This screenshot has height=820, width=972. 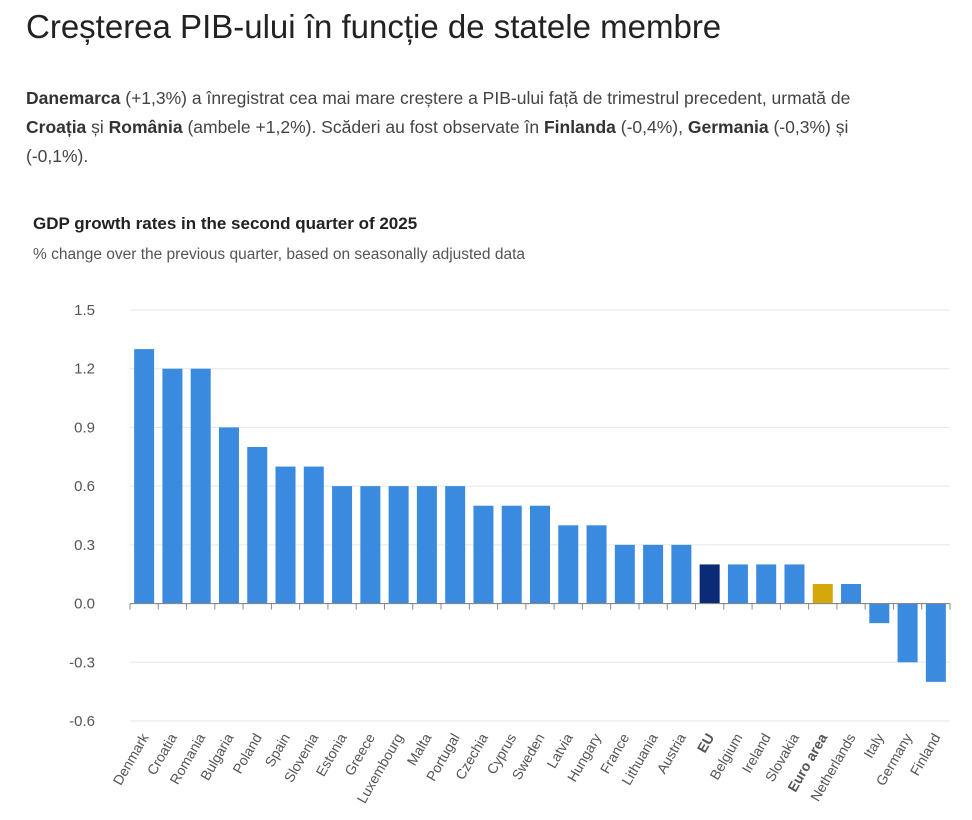 I want to click on x-category-label: Italy, so click(x=873, y=746).